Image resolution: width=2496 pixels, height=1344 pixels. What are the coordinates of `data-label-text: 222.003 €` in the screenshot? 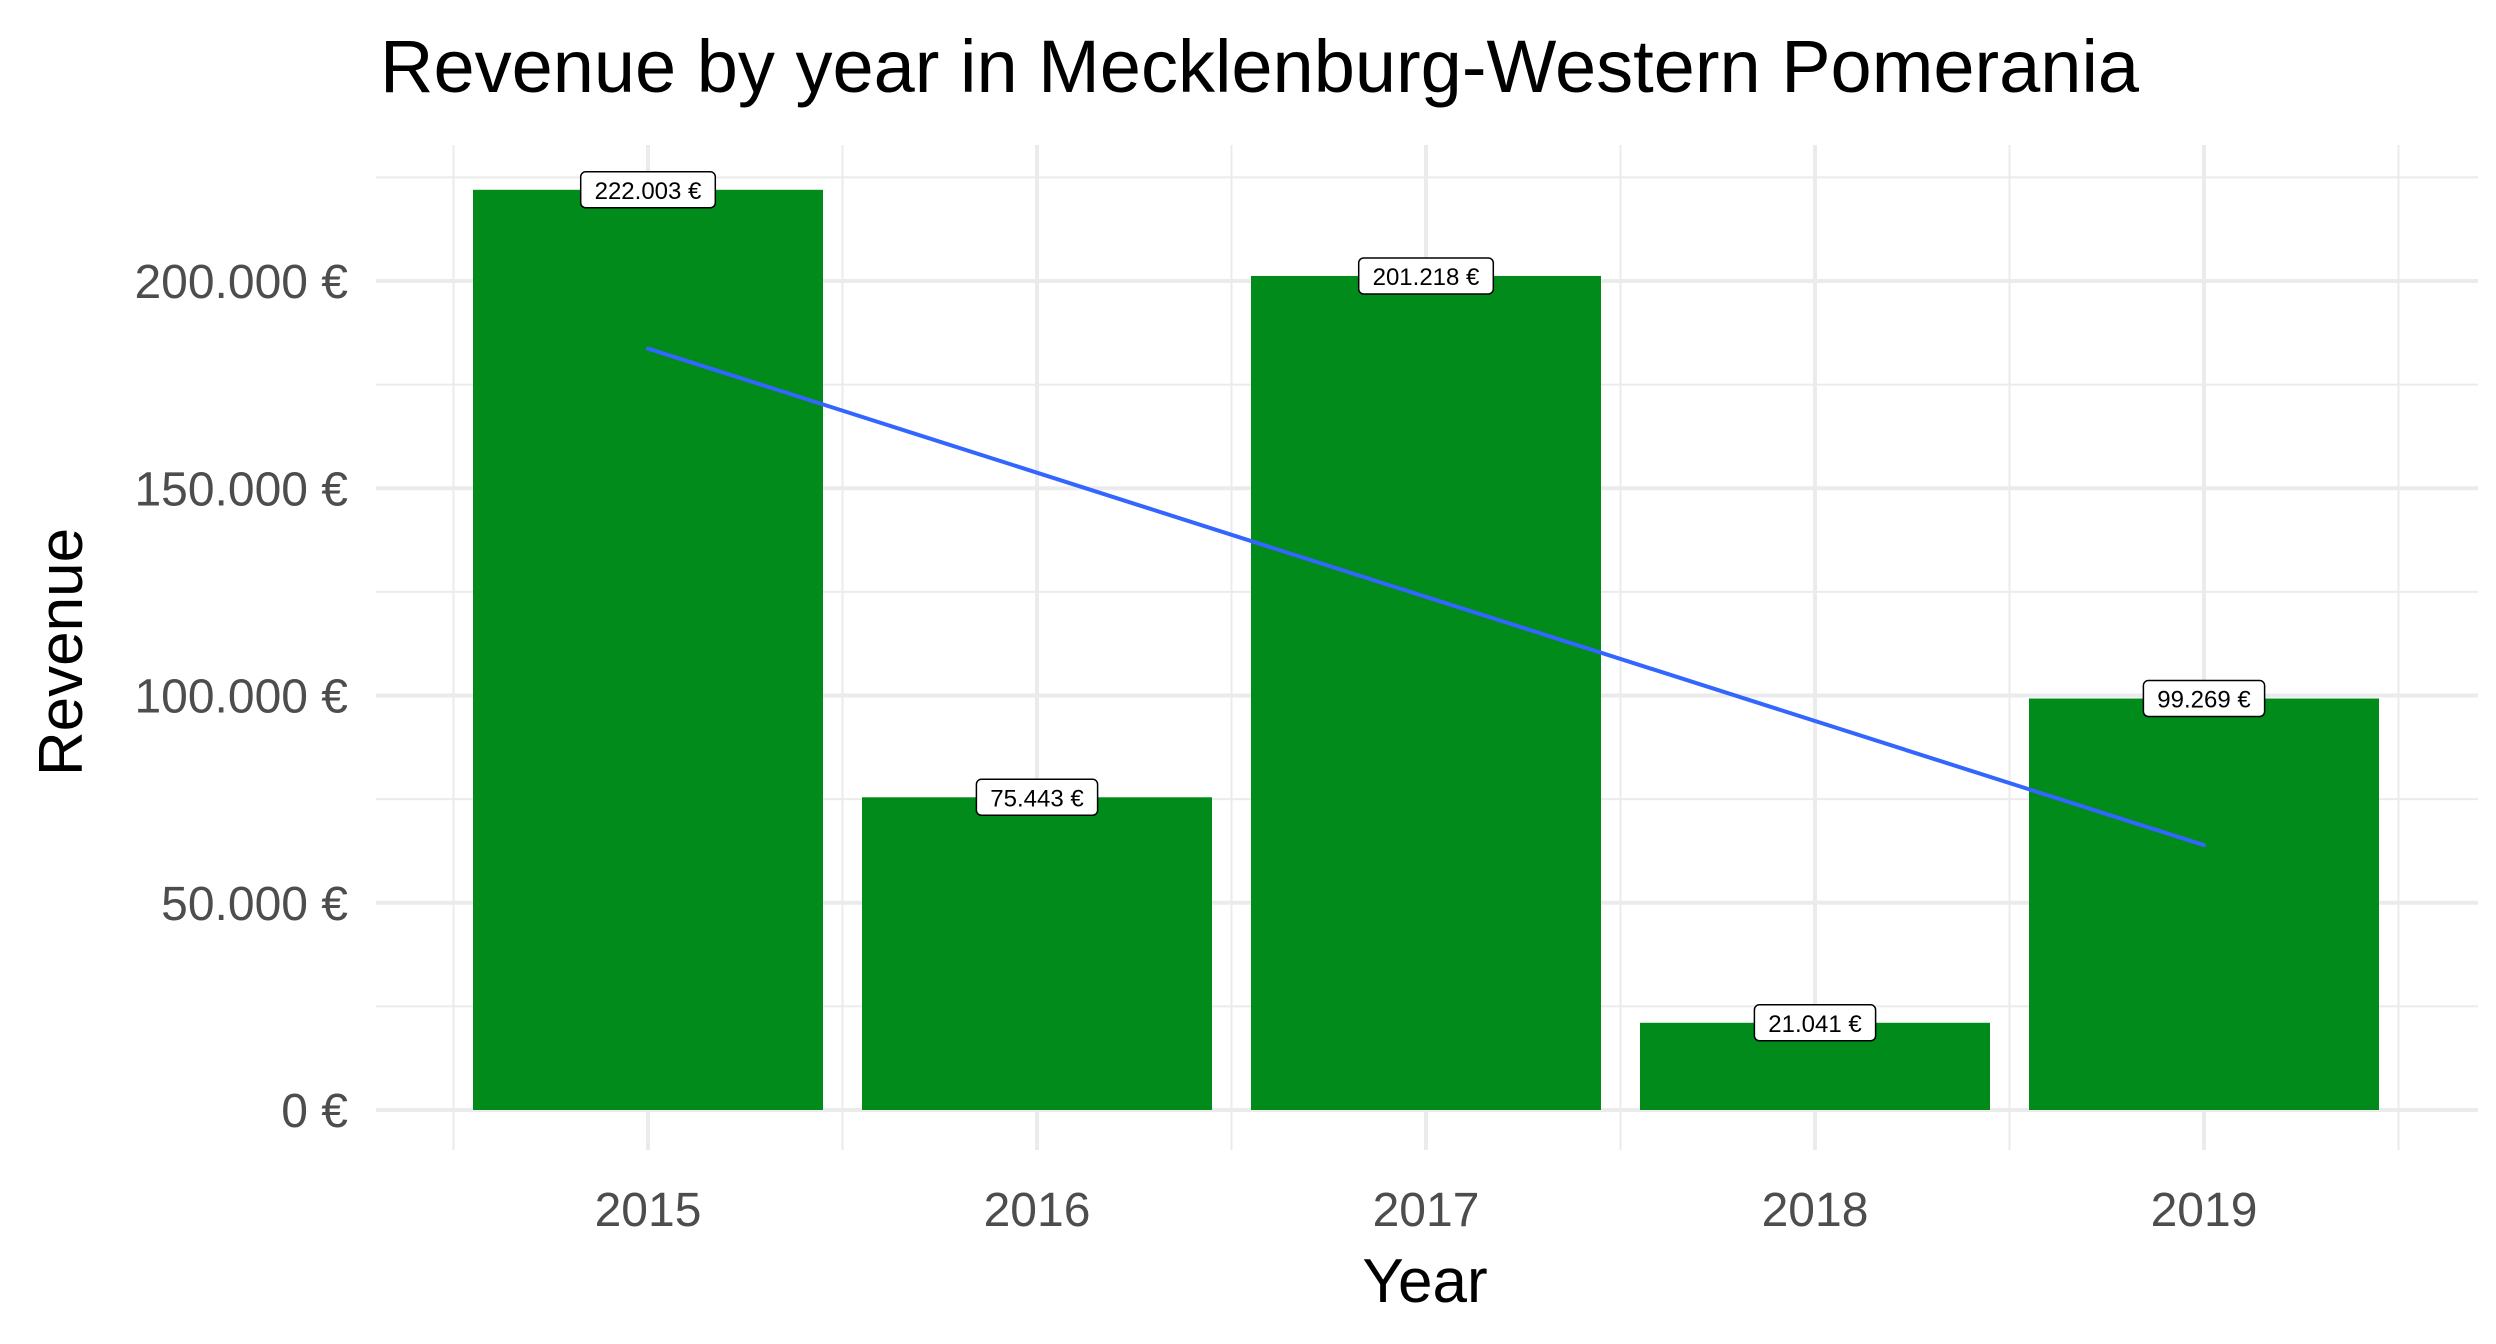 It's located at (648, 191).